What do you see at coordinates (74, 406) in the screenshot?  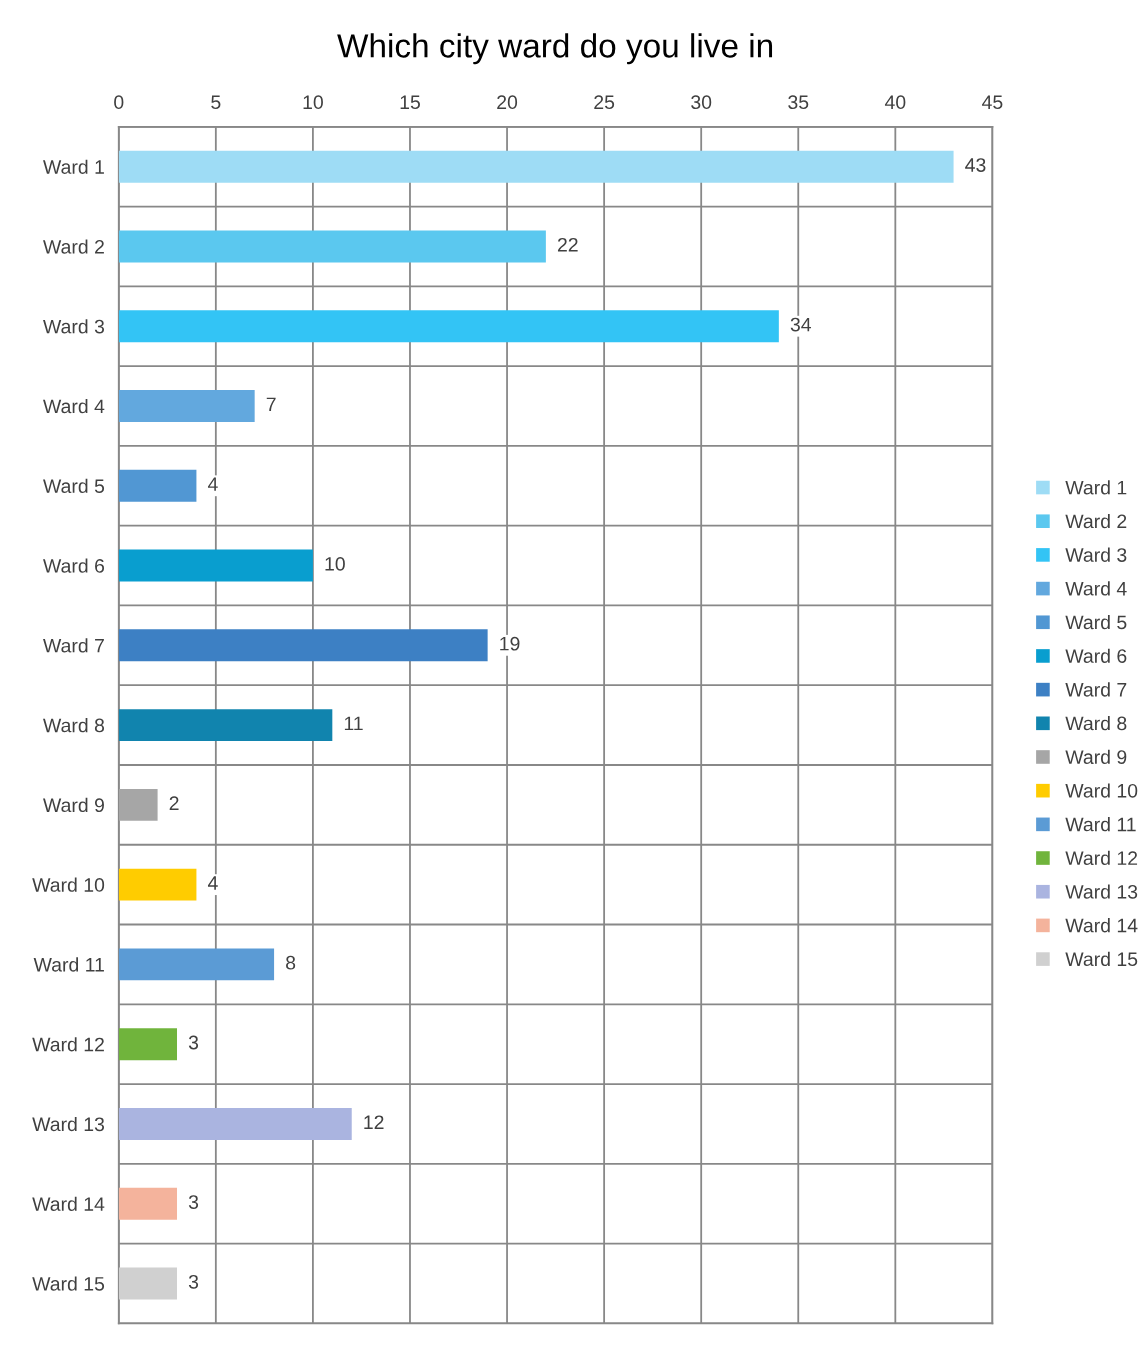 I see `y-tick-label: Ward 4` at bounding box center [74, 406].